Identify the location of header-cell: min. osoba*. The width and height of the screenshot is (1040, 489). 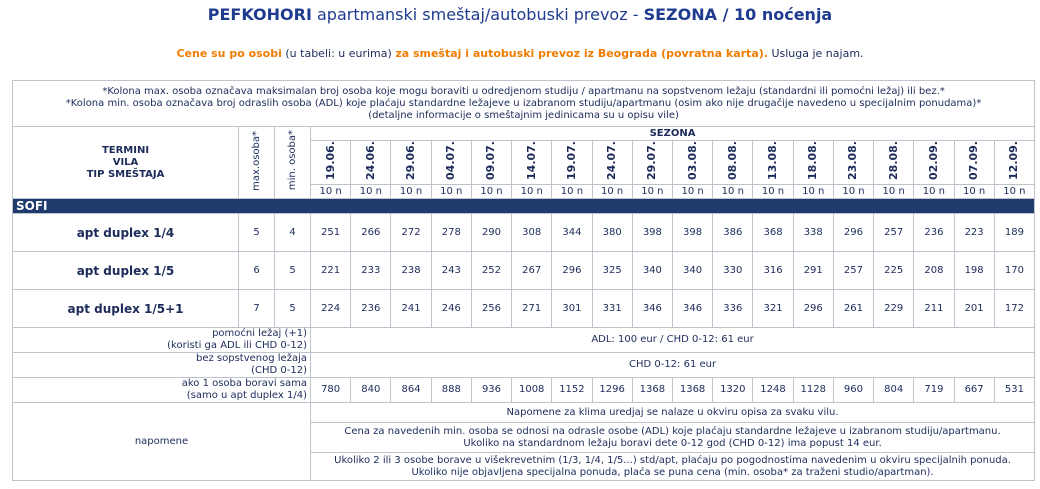
(292, 162).